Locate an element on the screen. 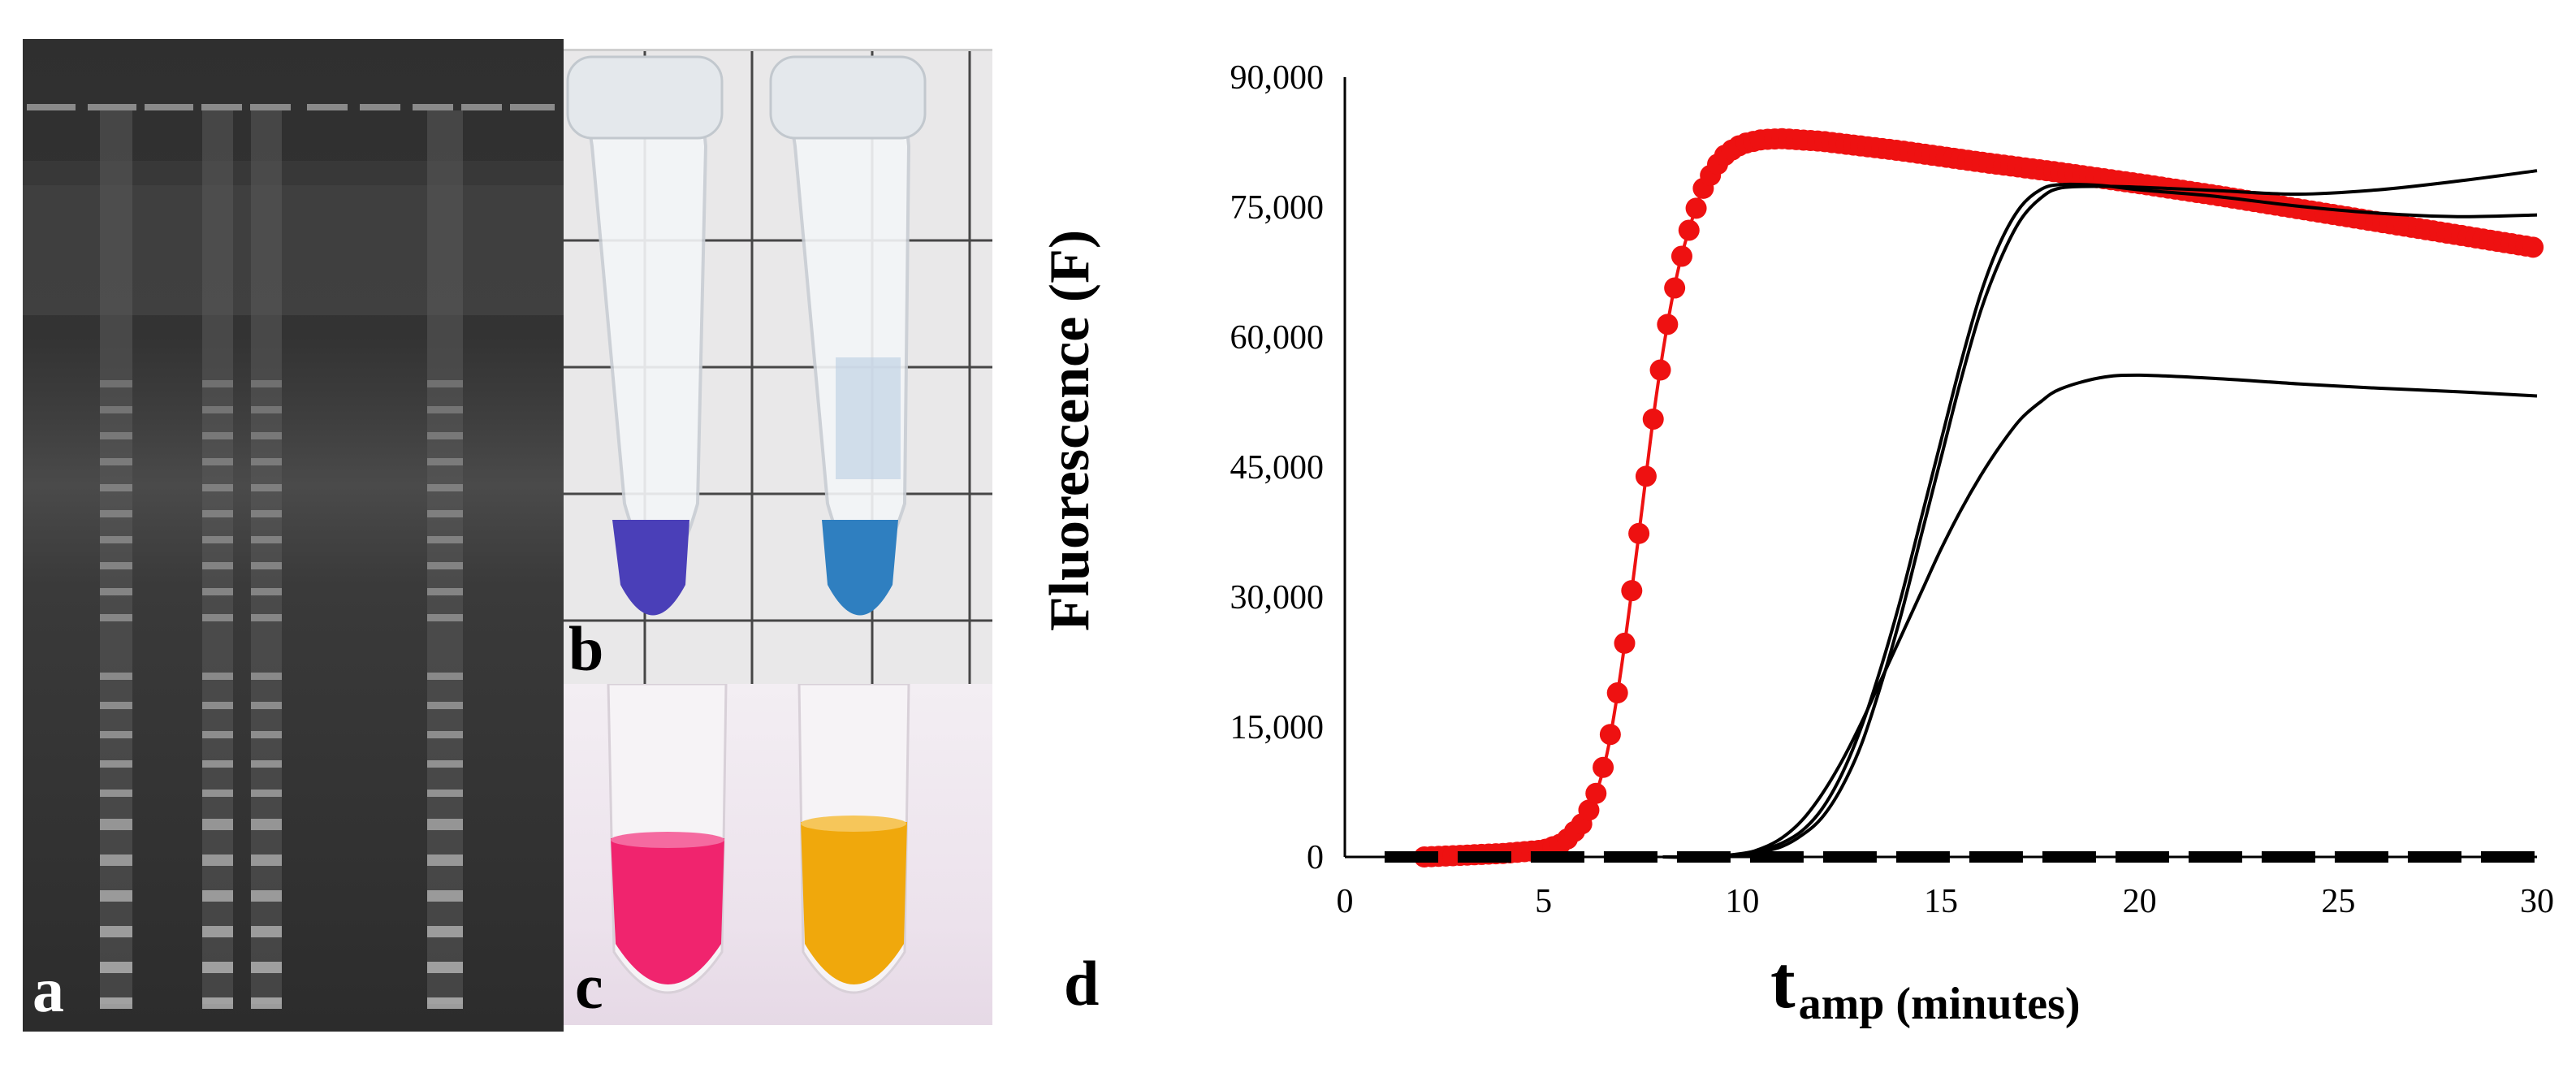 The height and width of the screenshot is (1073, 2576). pink-yellow-tubes-photo: c is located at coordinates (778, 855).